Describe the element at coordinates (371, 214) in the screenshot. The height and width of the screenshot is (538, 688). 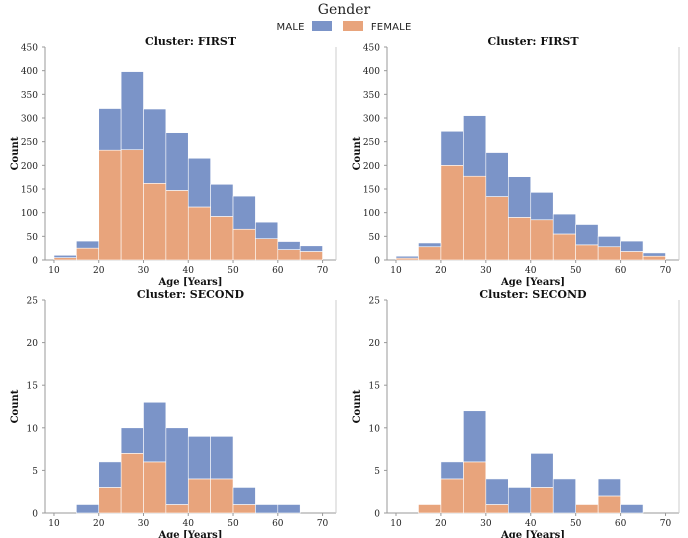
I see `y-tick-label: 100` at that location.